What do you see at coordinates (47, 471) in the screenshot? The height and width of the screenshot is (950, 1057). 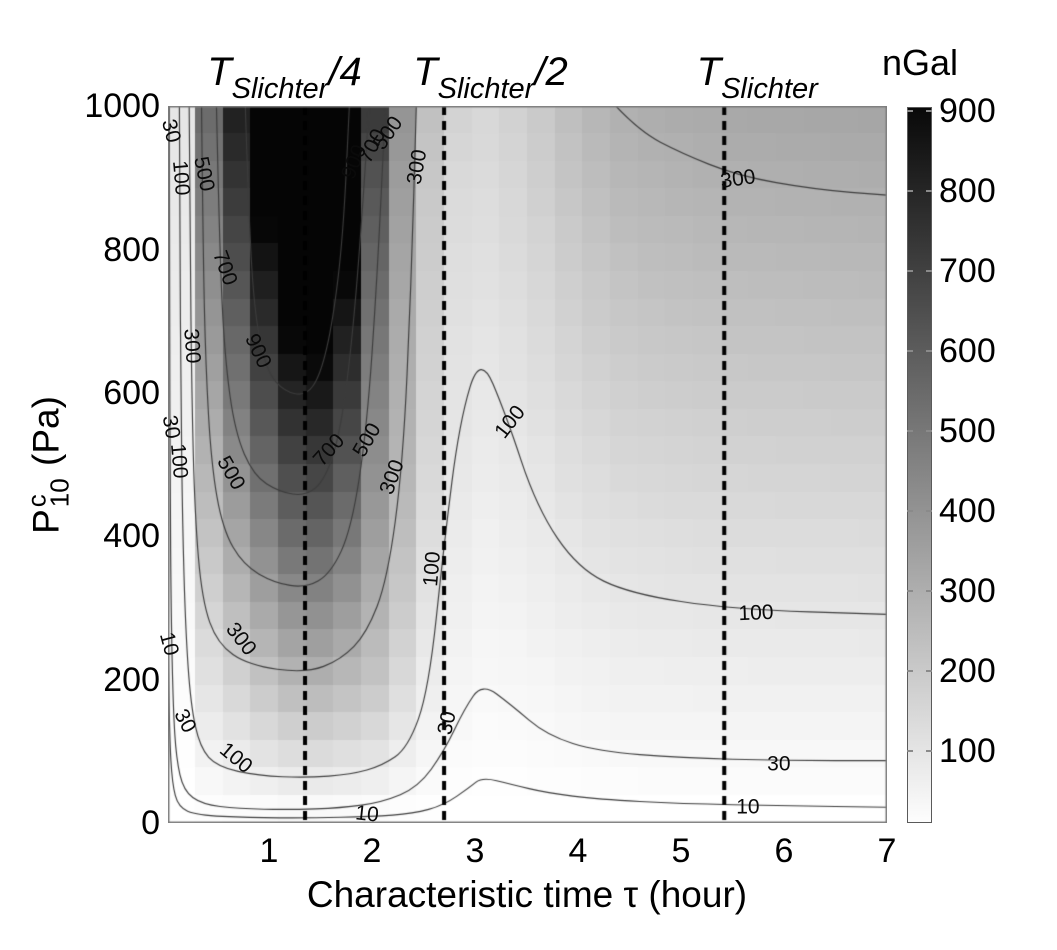 I see `y-label-unit` at bounding box center [47, 471].